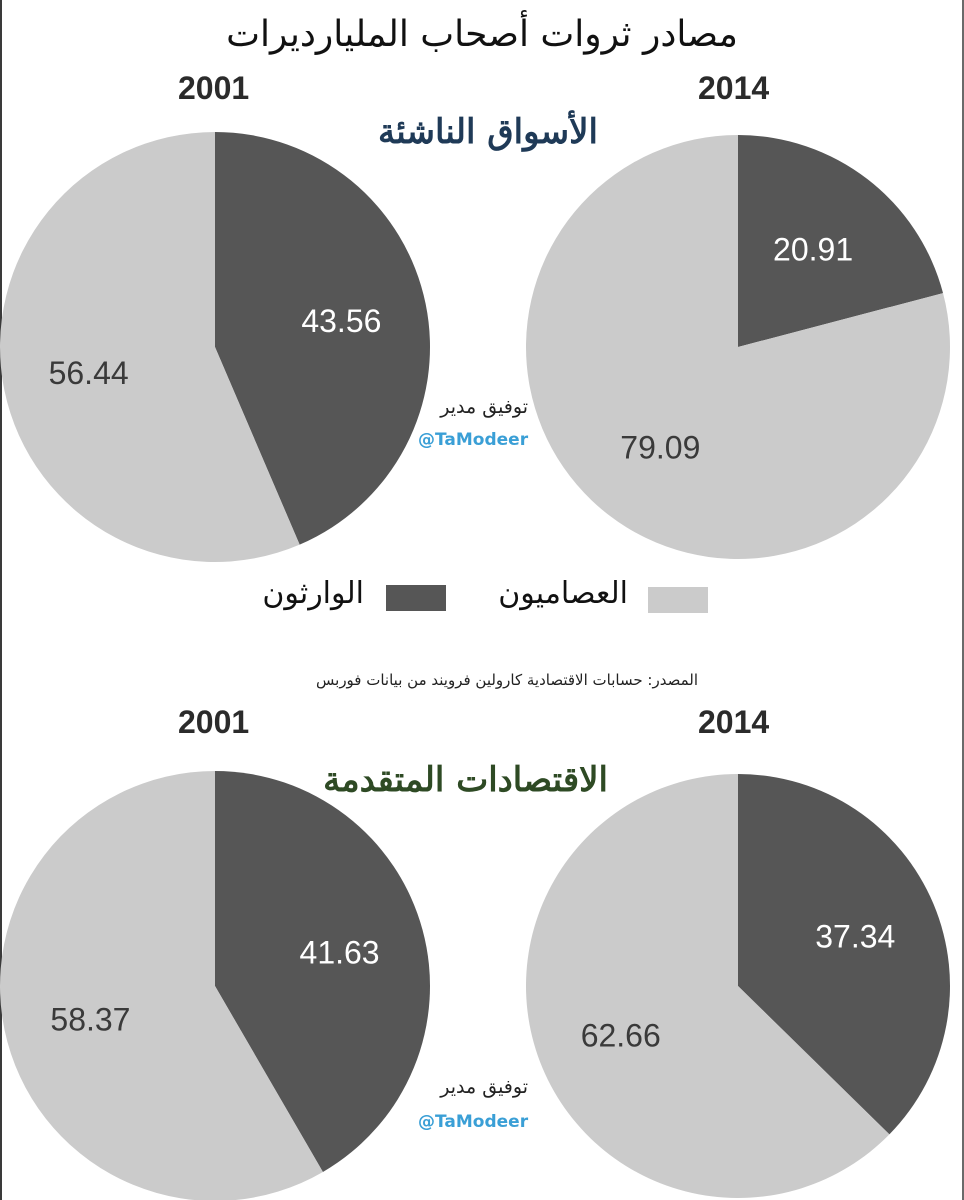 The width and height of the screenshot is (964, 1200). What do you see at coordinates (484, 1087) in the screenshot?
I see `credit-name-bottom: توفيق مدير` at bounding box center [484, 1087].